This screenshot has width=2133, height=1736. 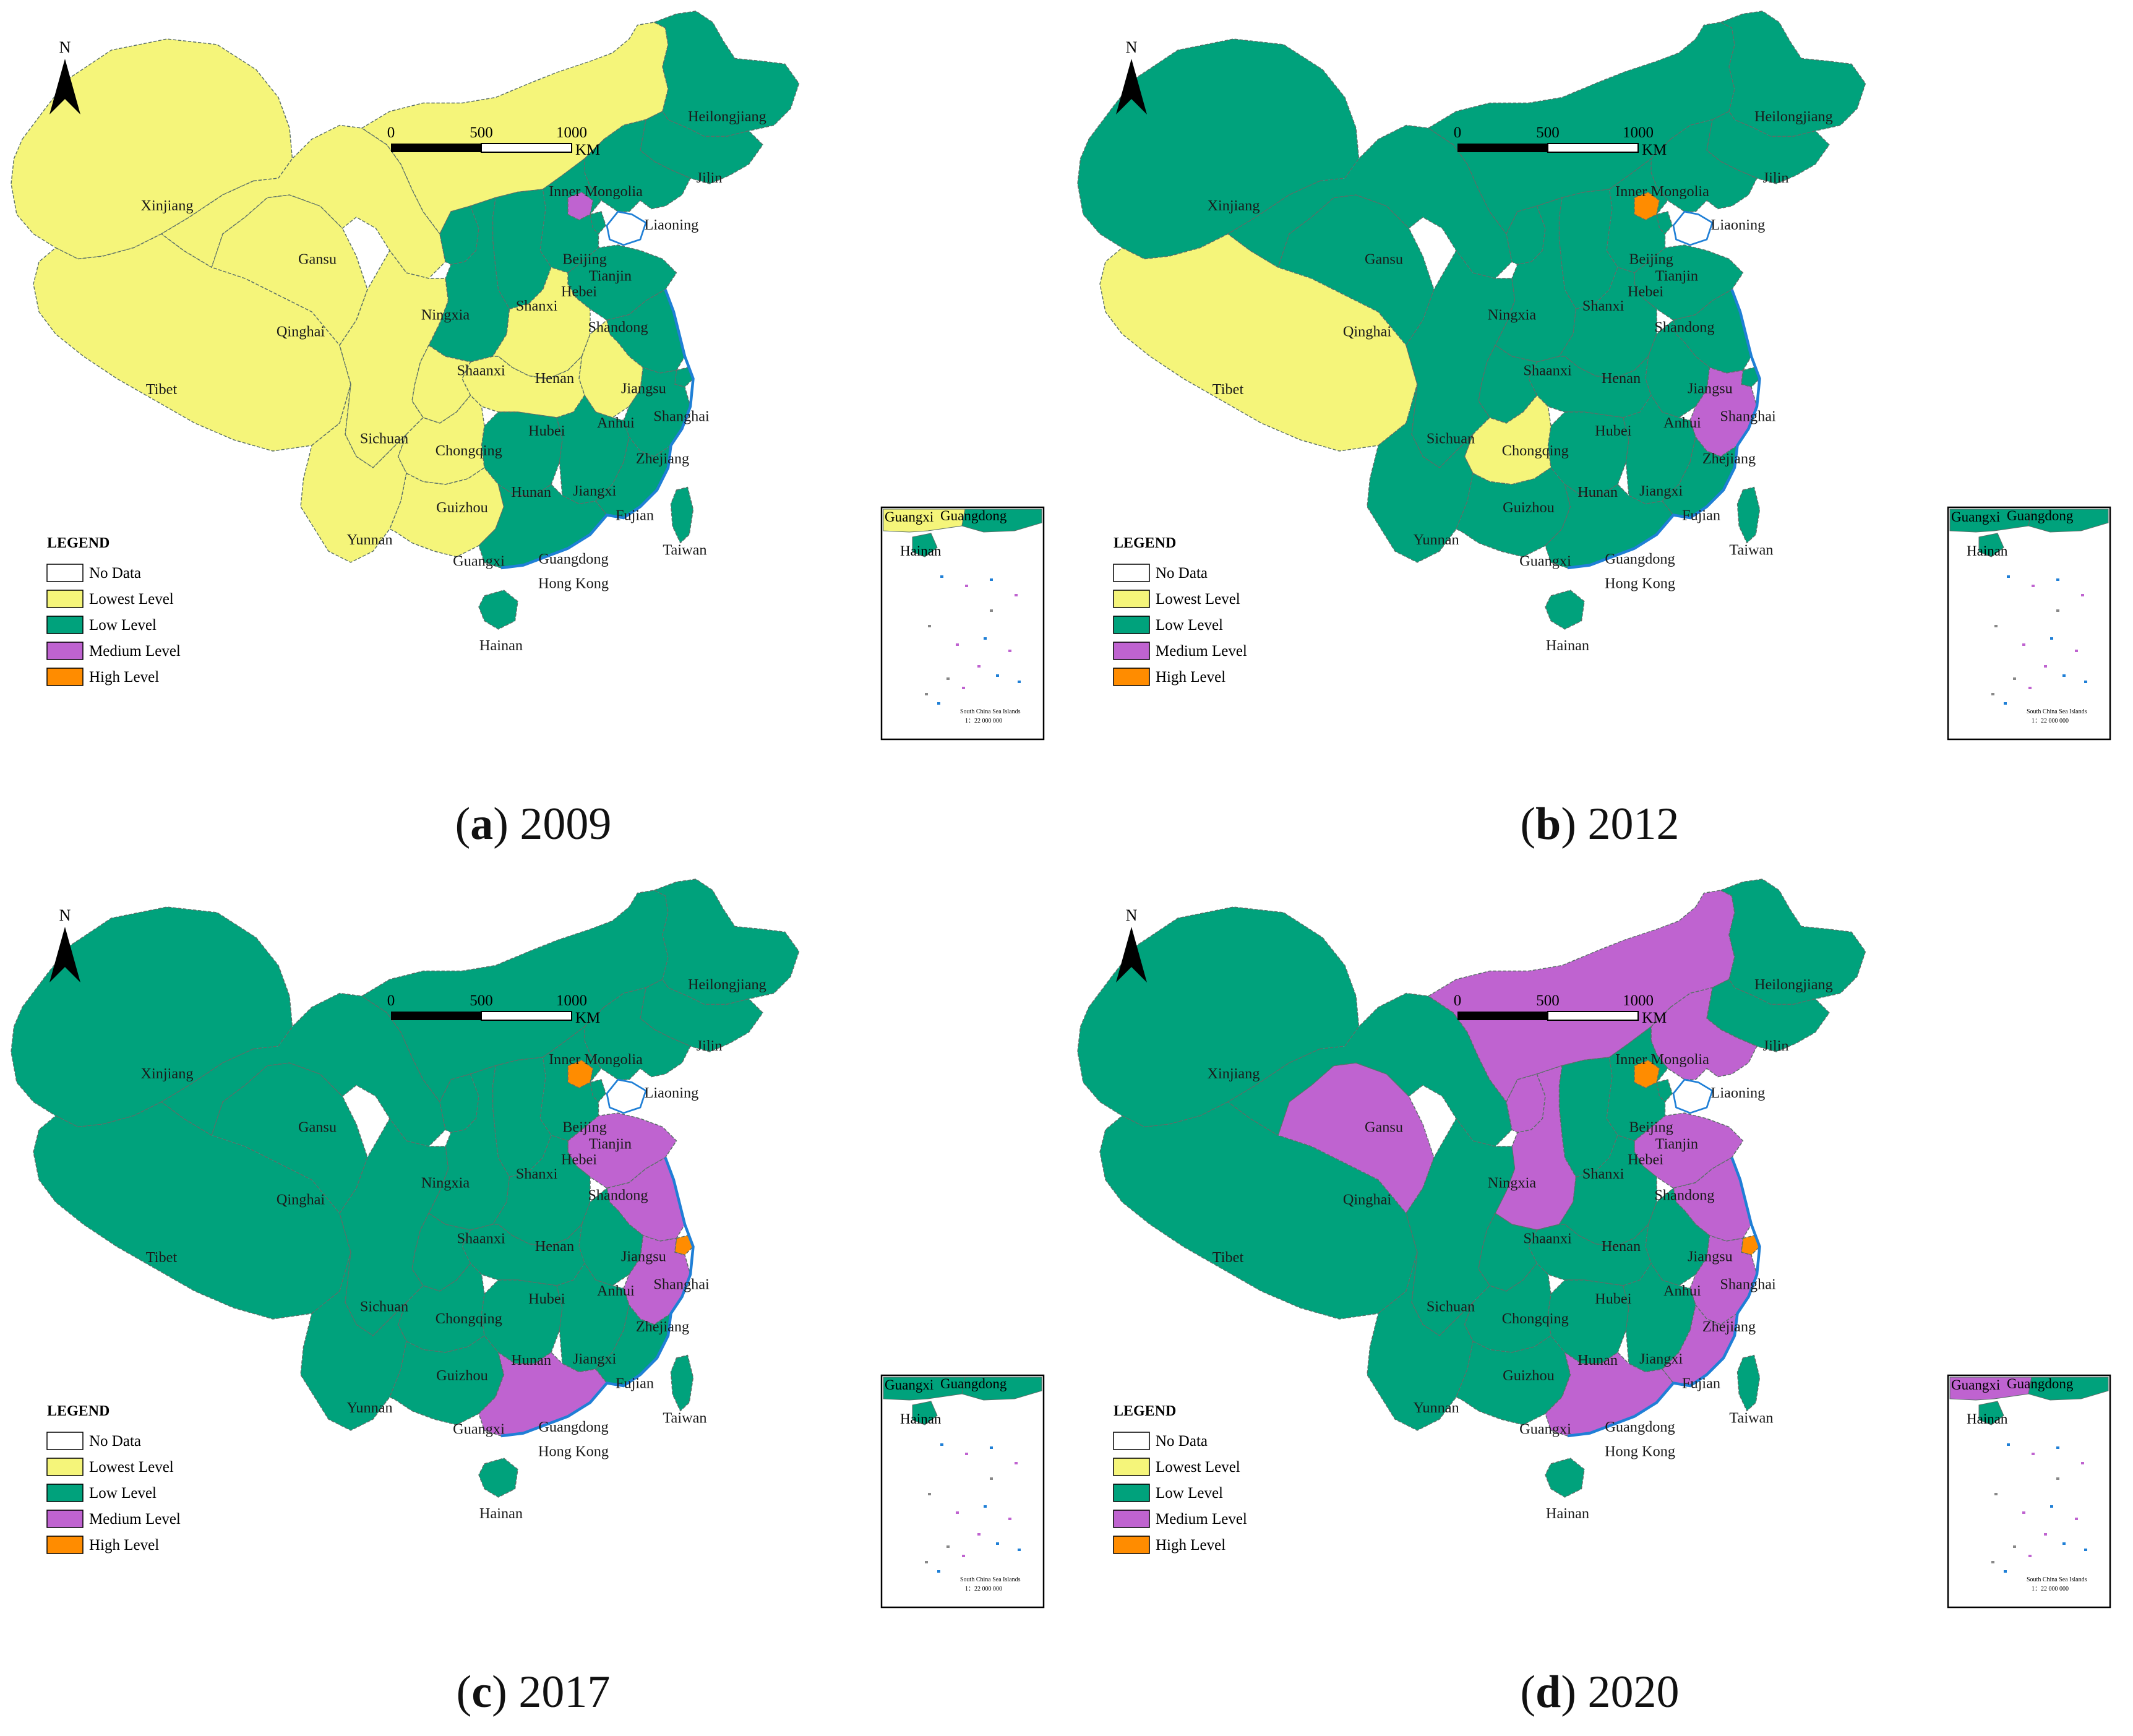 I want to click on label-henan: Henan, so click(x=1621, y=1246).